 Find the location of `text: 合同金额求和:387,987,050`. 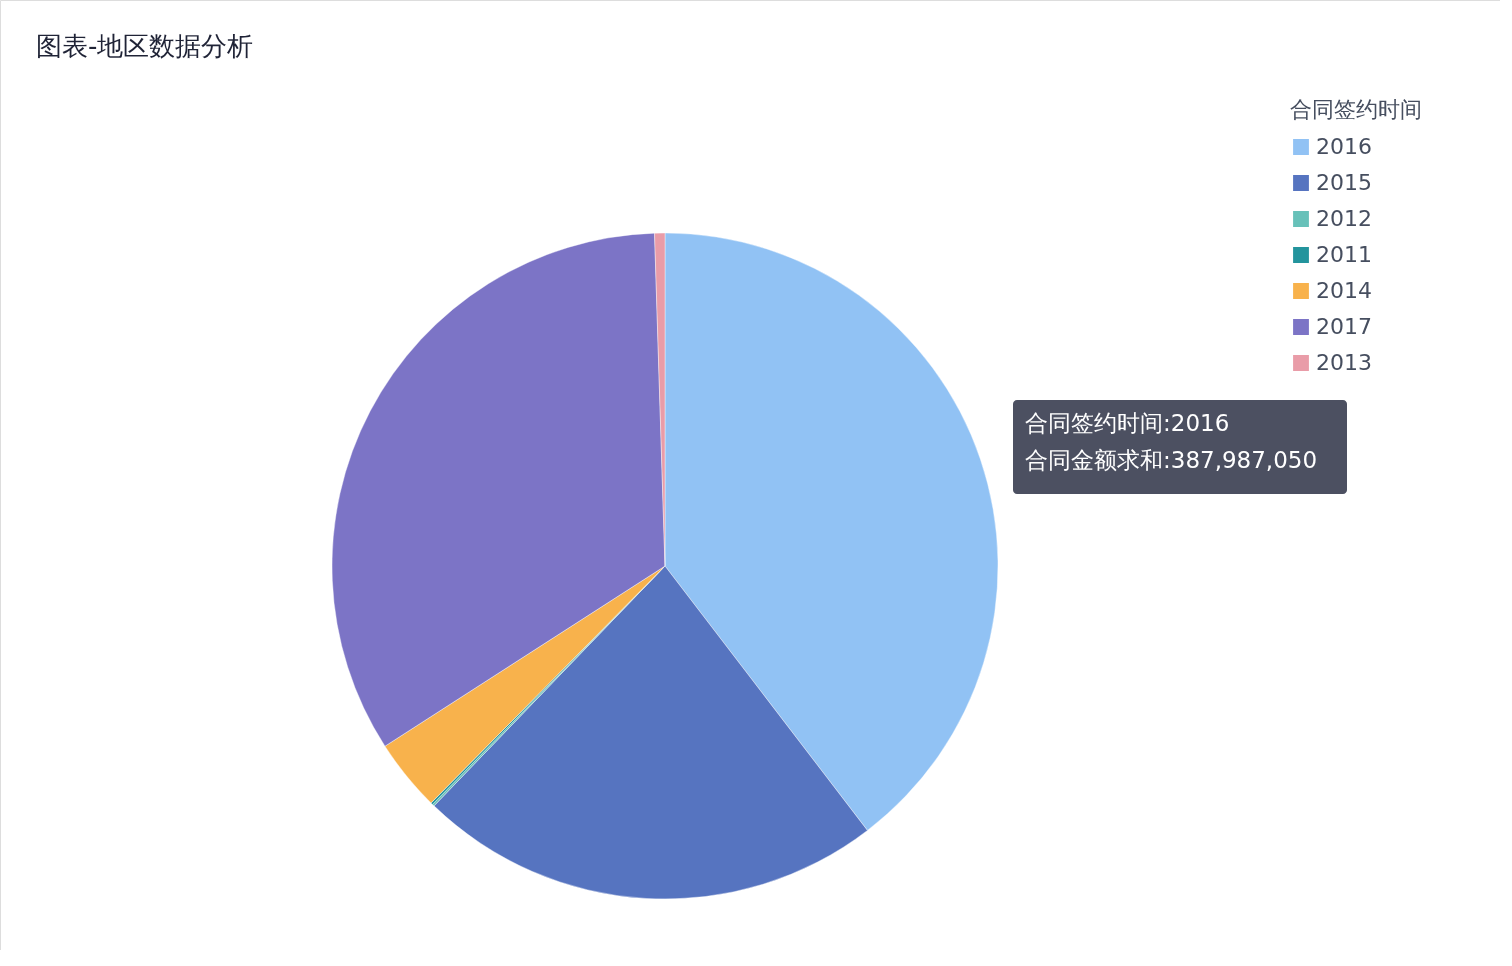

text: 合同金额求和:387,987,050 is located at coordinates (1171, 460).